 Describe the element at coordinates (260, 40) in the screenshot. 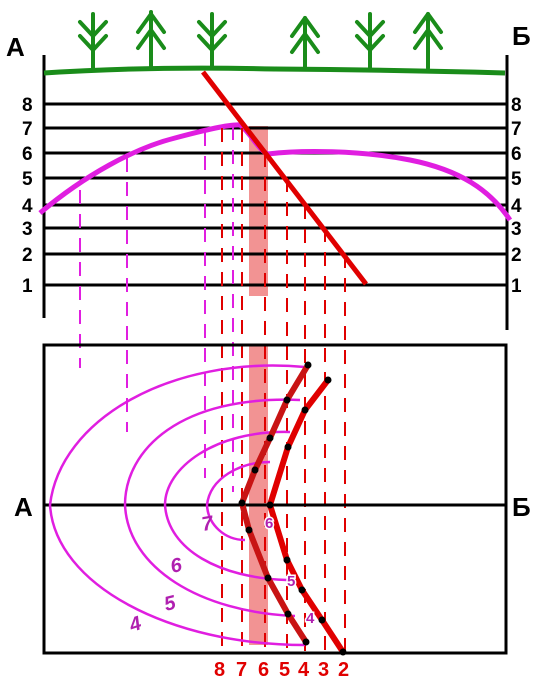

I see `trees` at that location.